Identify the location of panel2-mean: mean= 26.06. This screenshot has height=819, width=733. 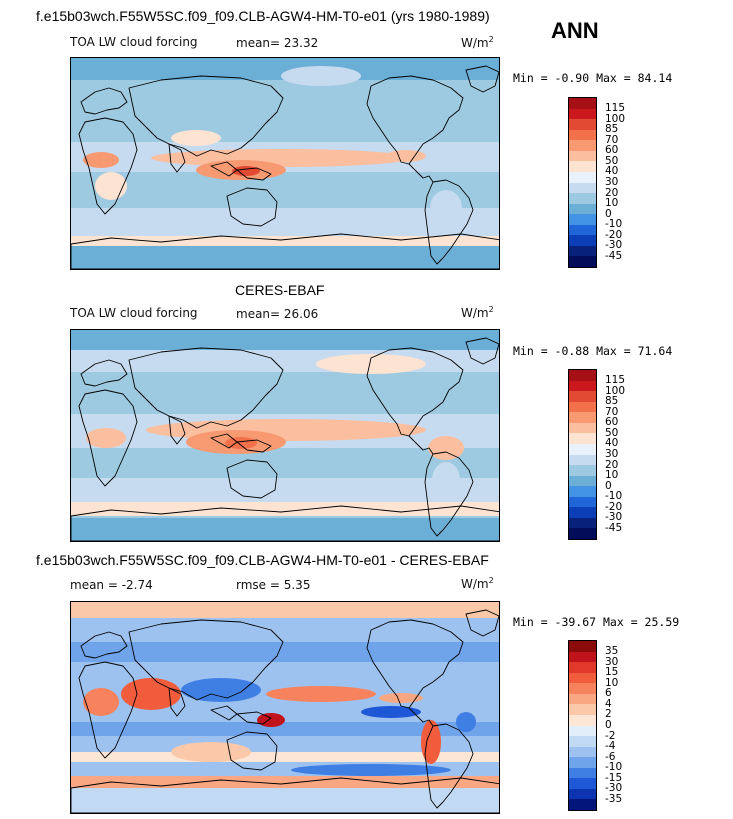
(277, 314).